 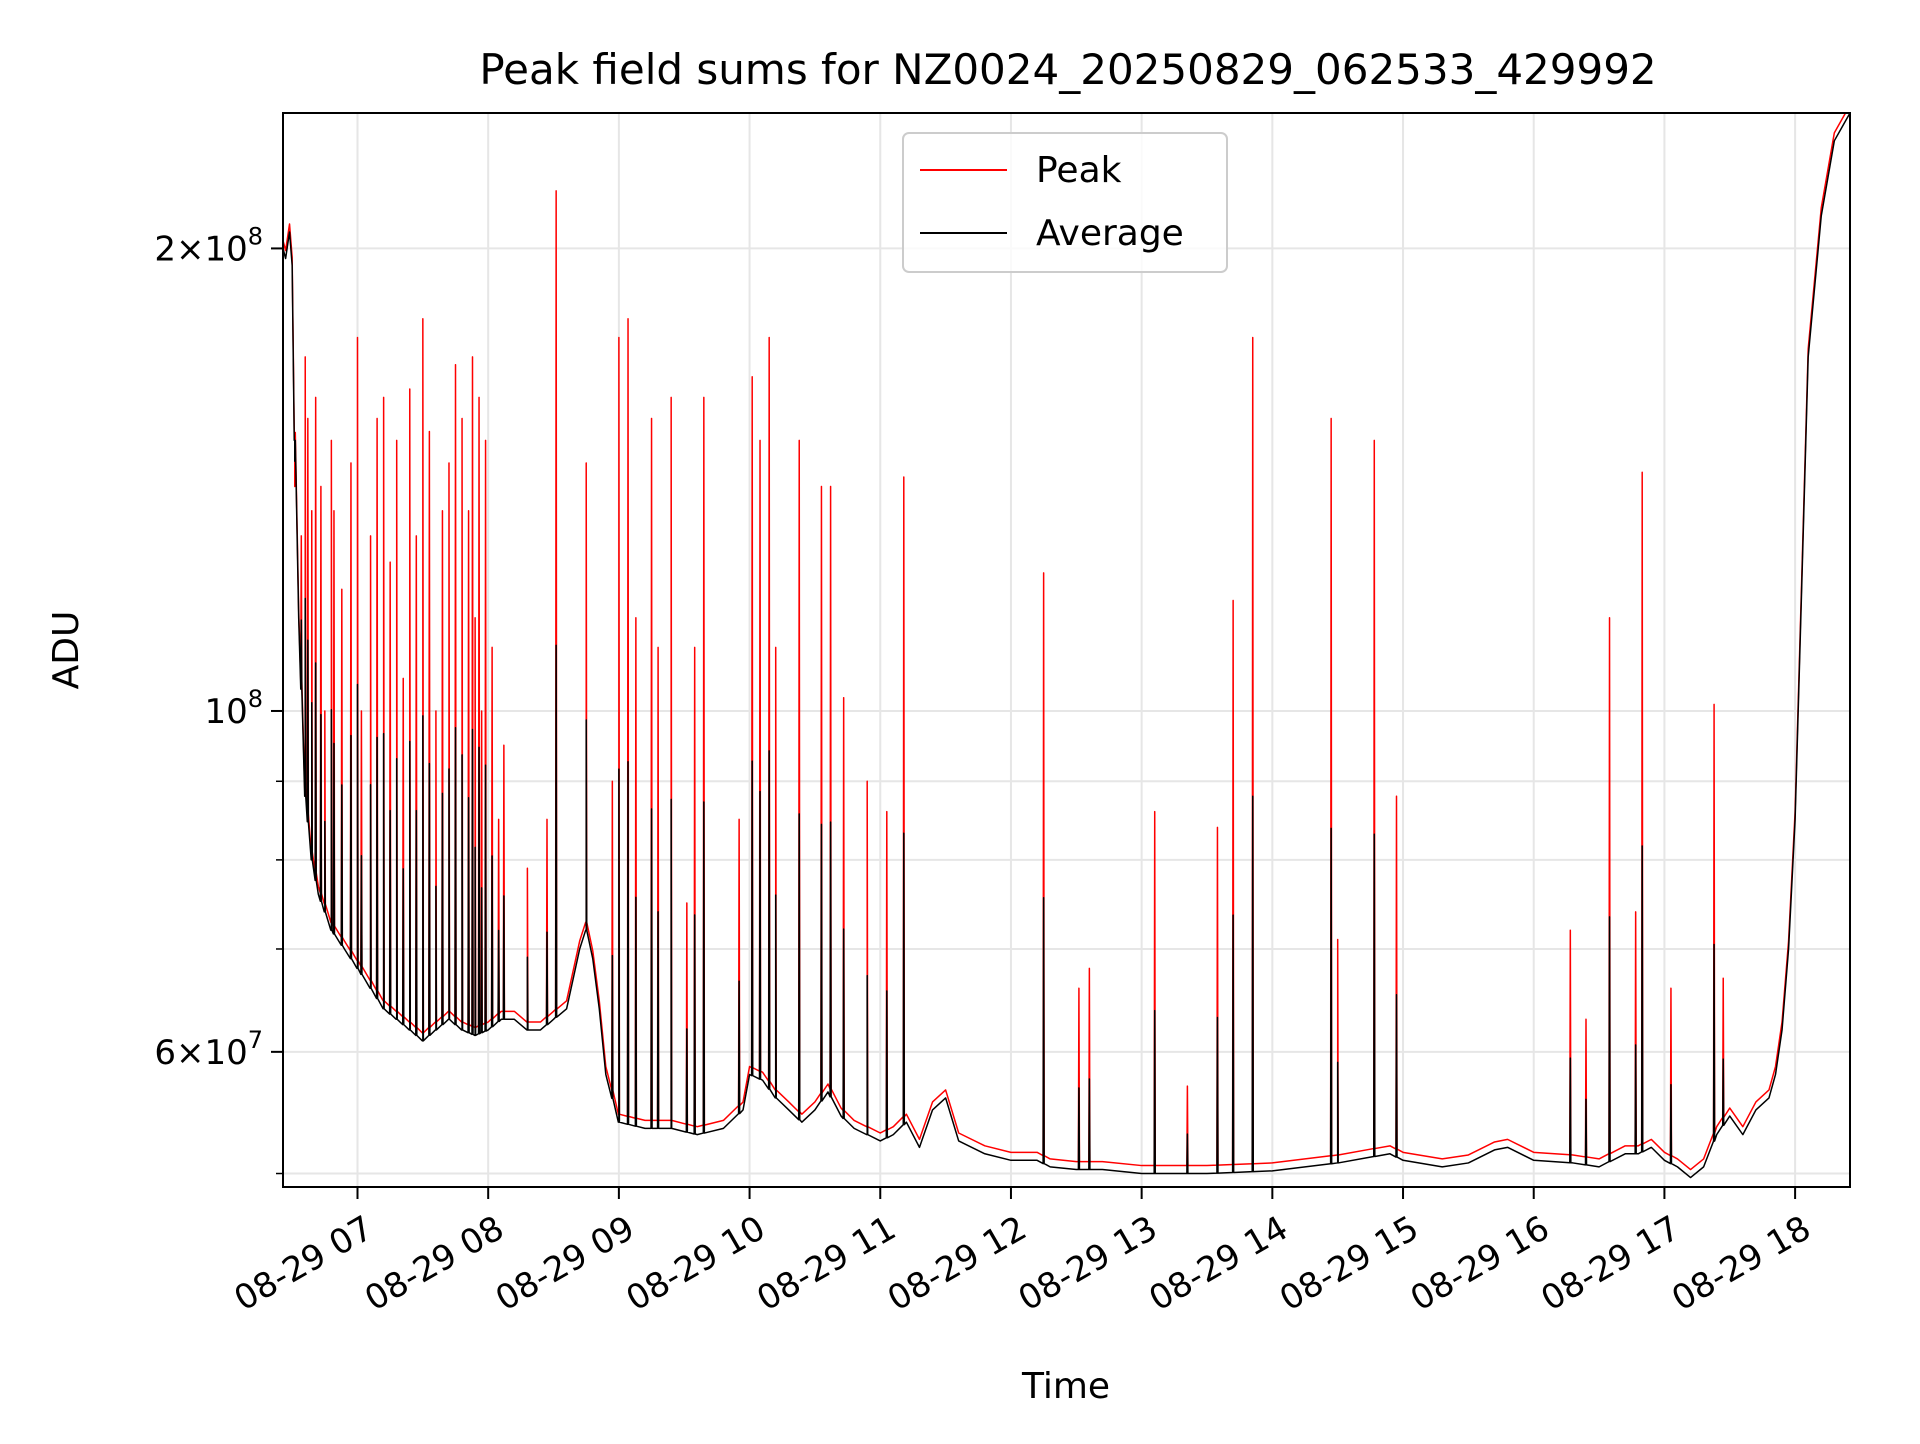 I want to click on y-tick-label: 108, so click(x=233, y=708).